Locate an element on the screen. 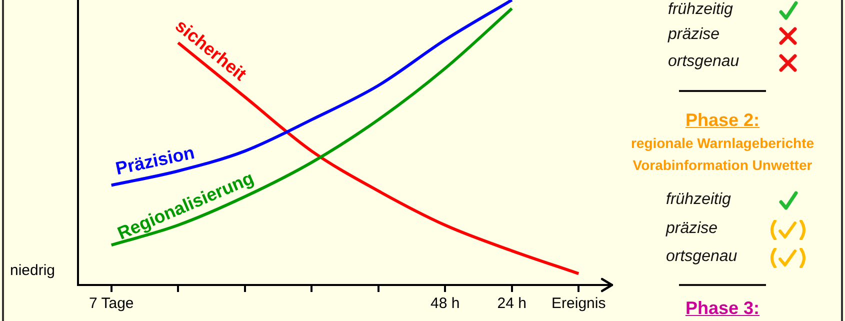  x-tick-label: Ereignis is located at coordinates (579, 303).